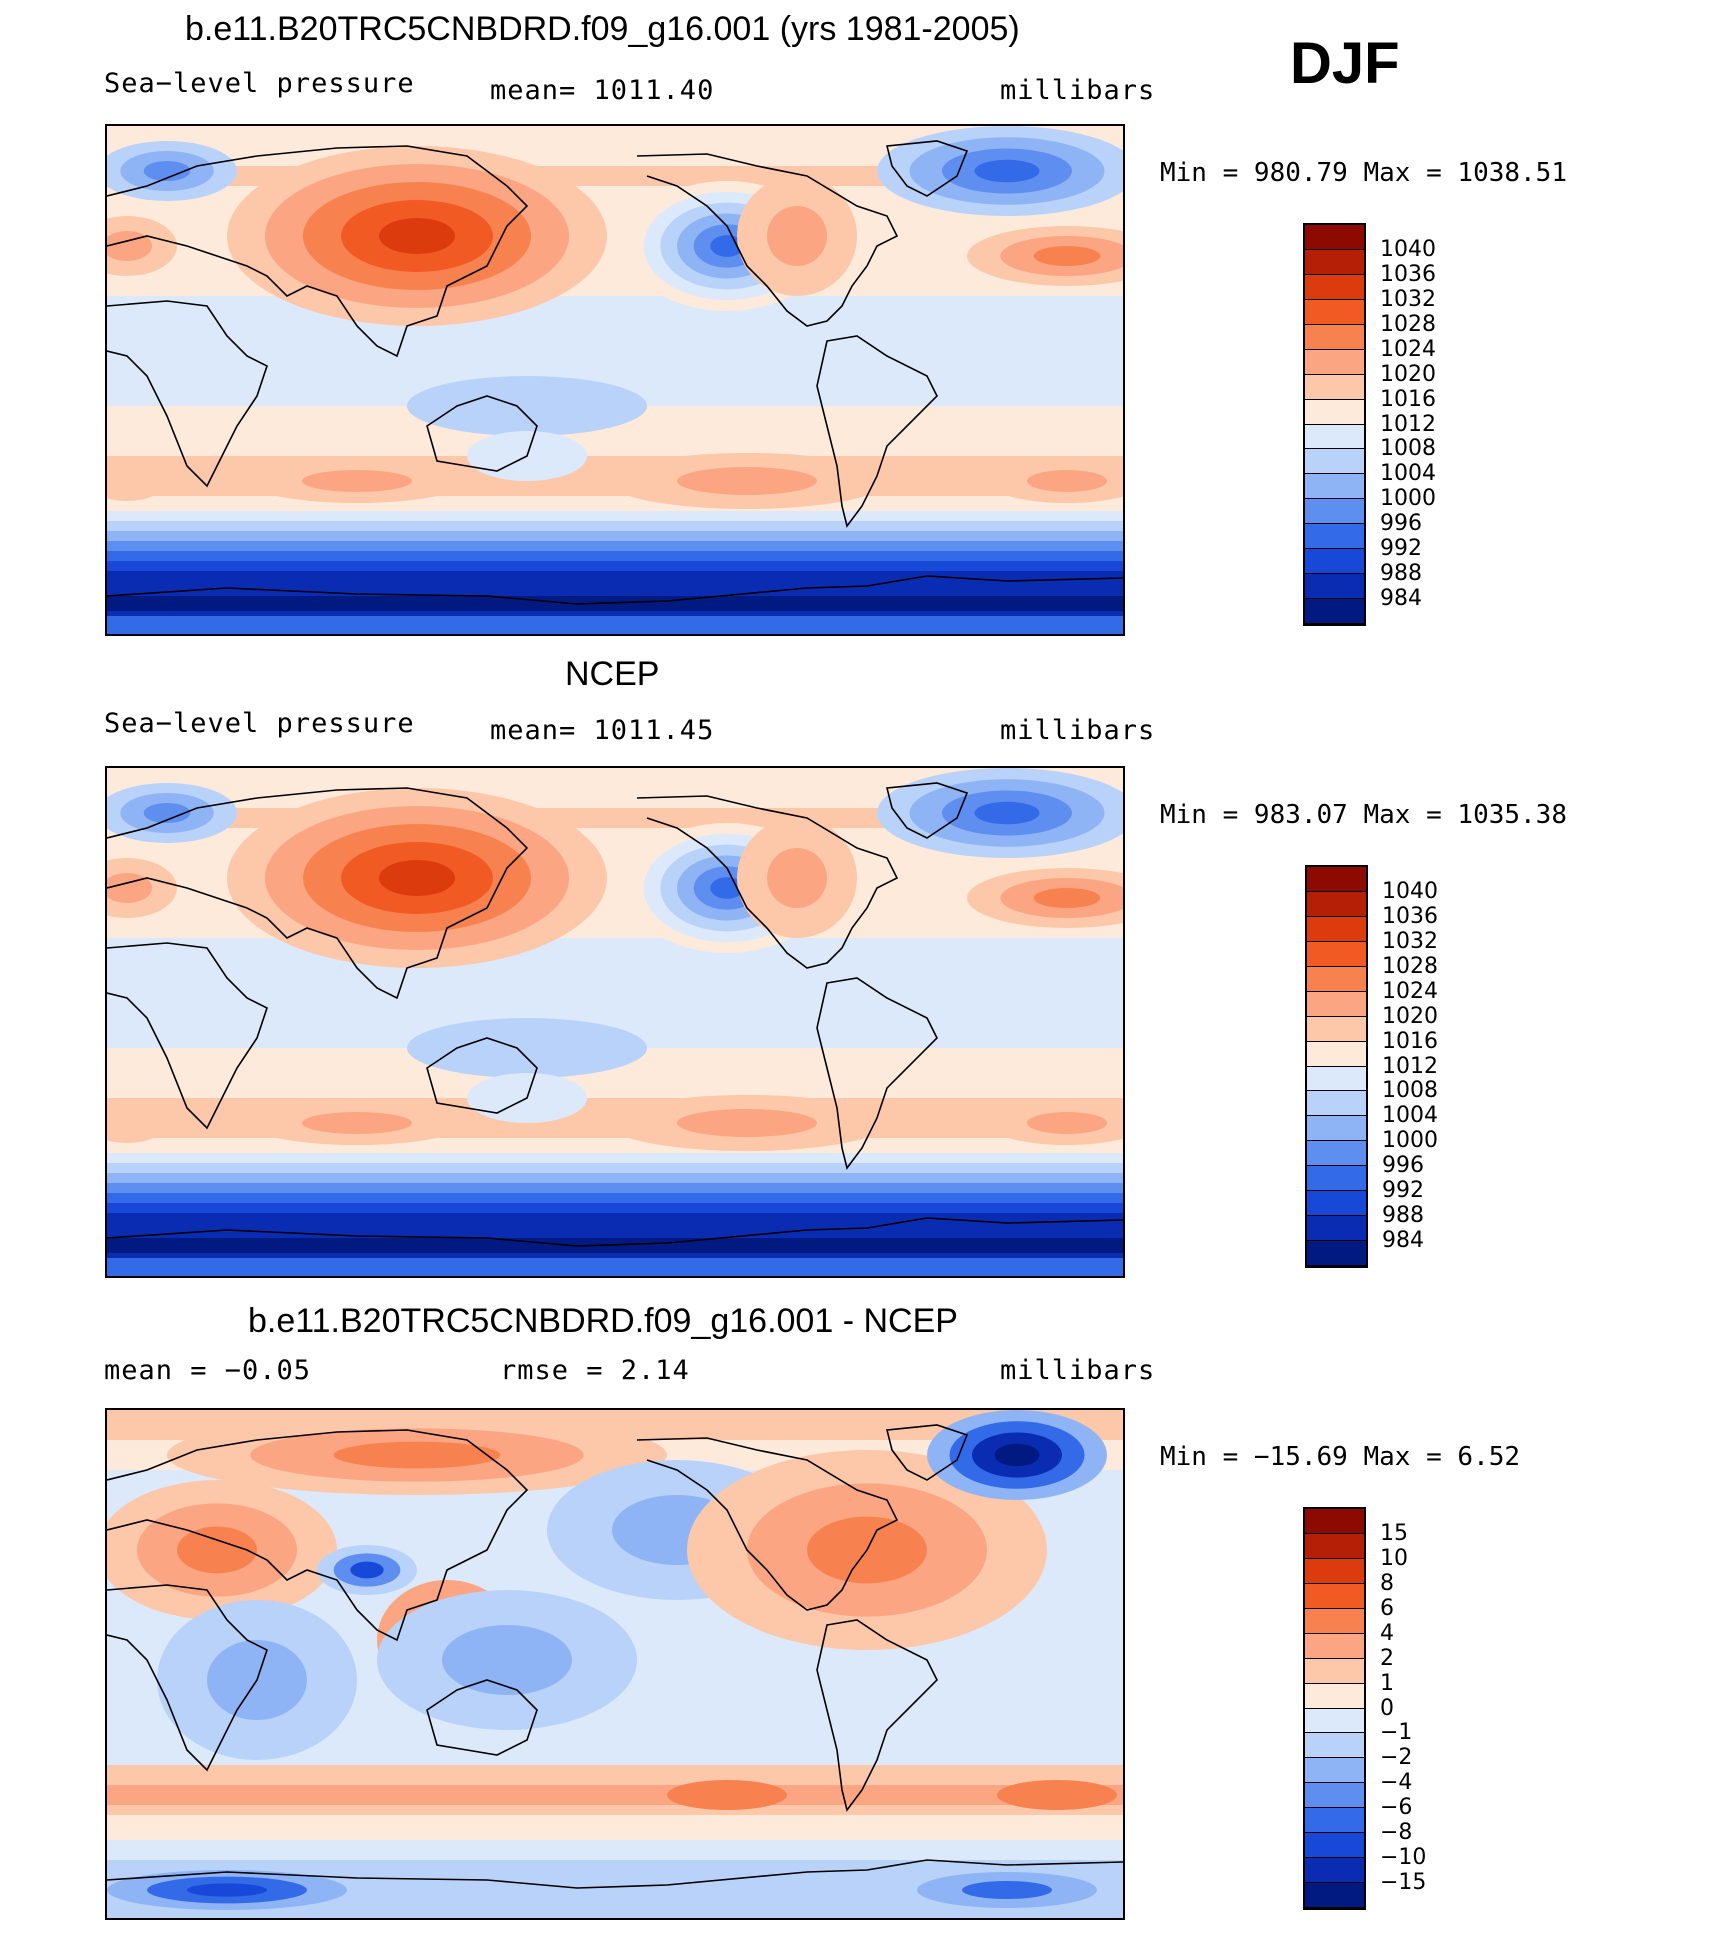 This screenshot has height=1953, width=1710. Describe the element at coordinates (1394, 1558) in the screenshot. I see `colorbar-tick-label: 10` at that location.